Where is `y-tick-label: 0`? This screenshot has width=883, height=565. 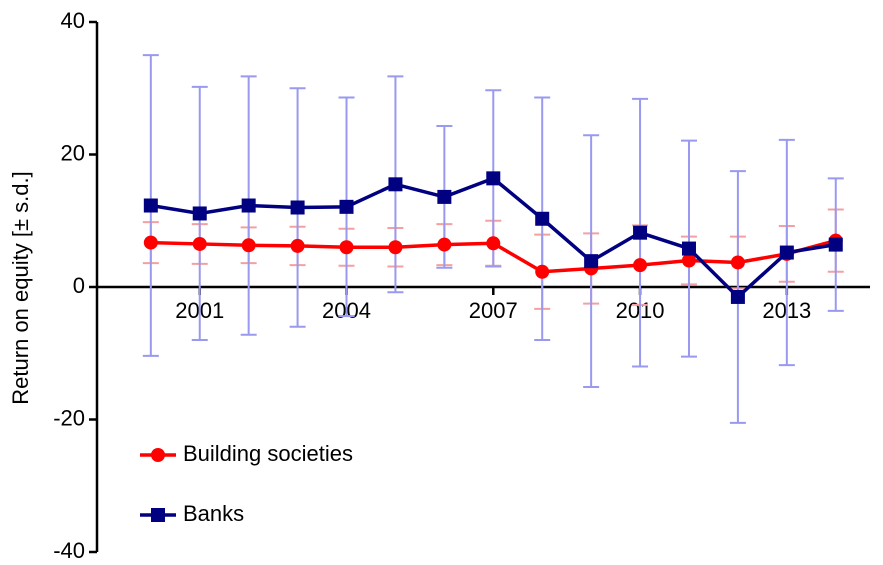 y-tick-label: 0 is located at coordinates (79, 285).